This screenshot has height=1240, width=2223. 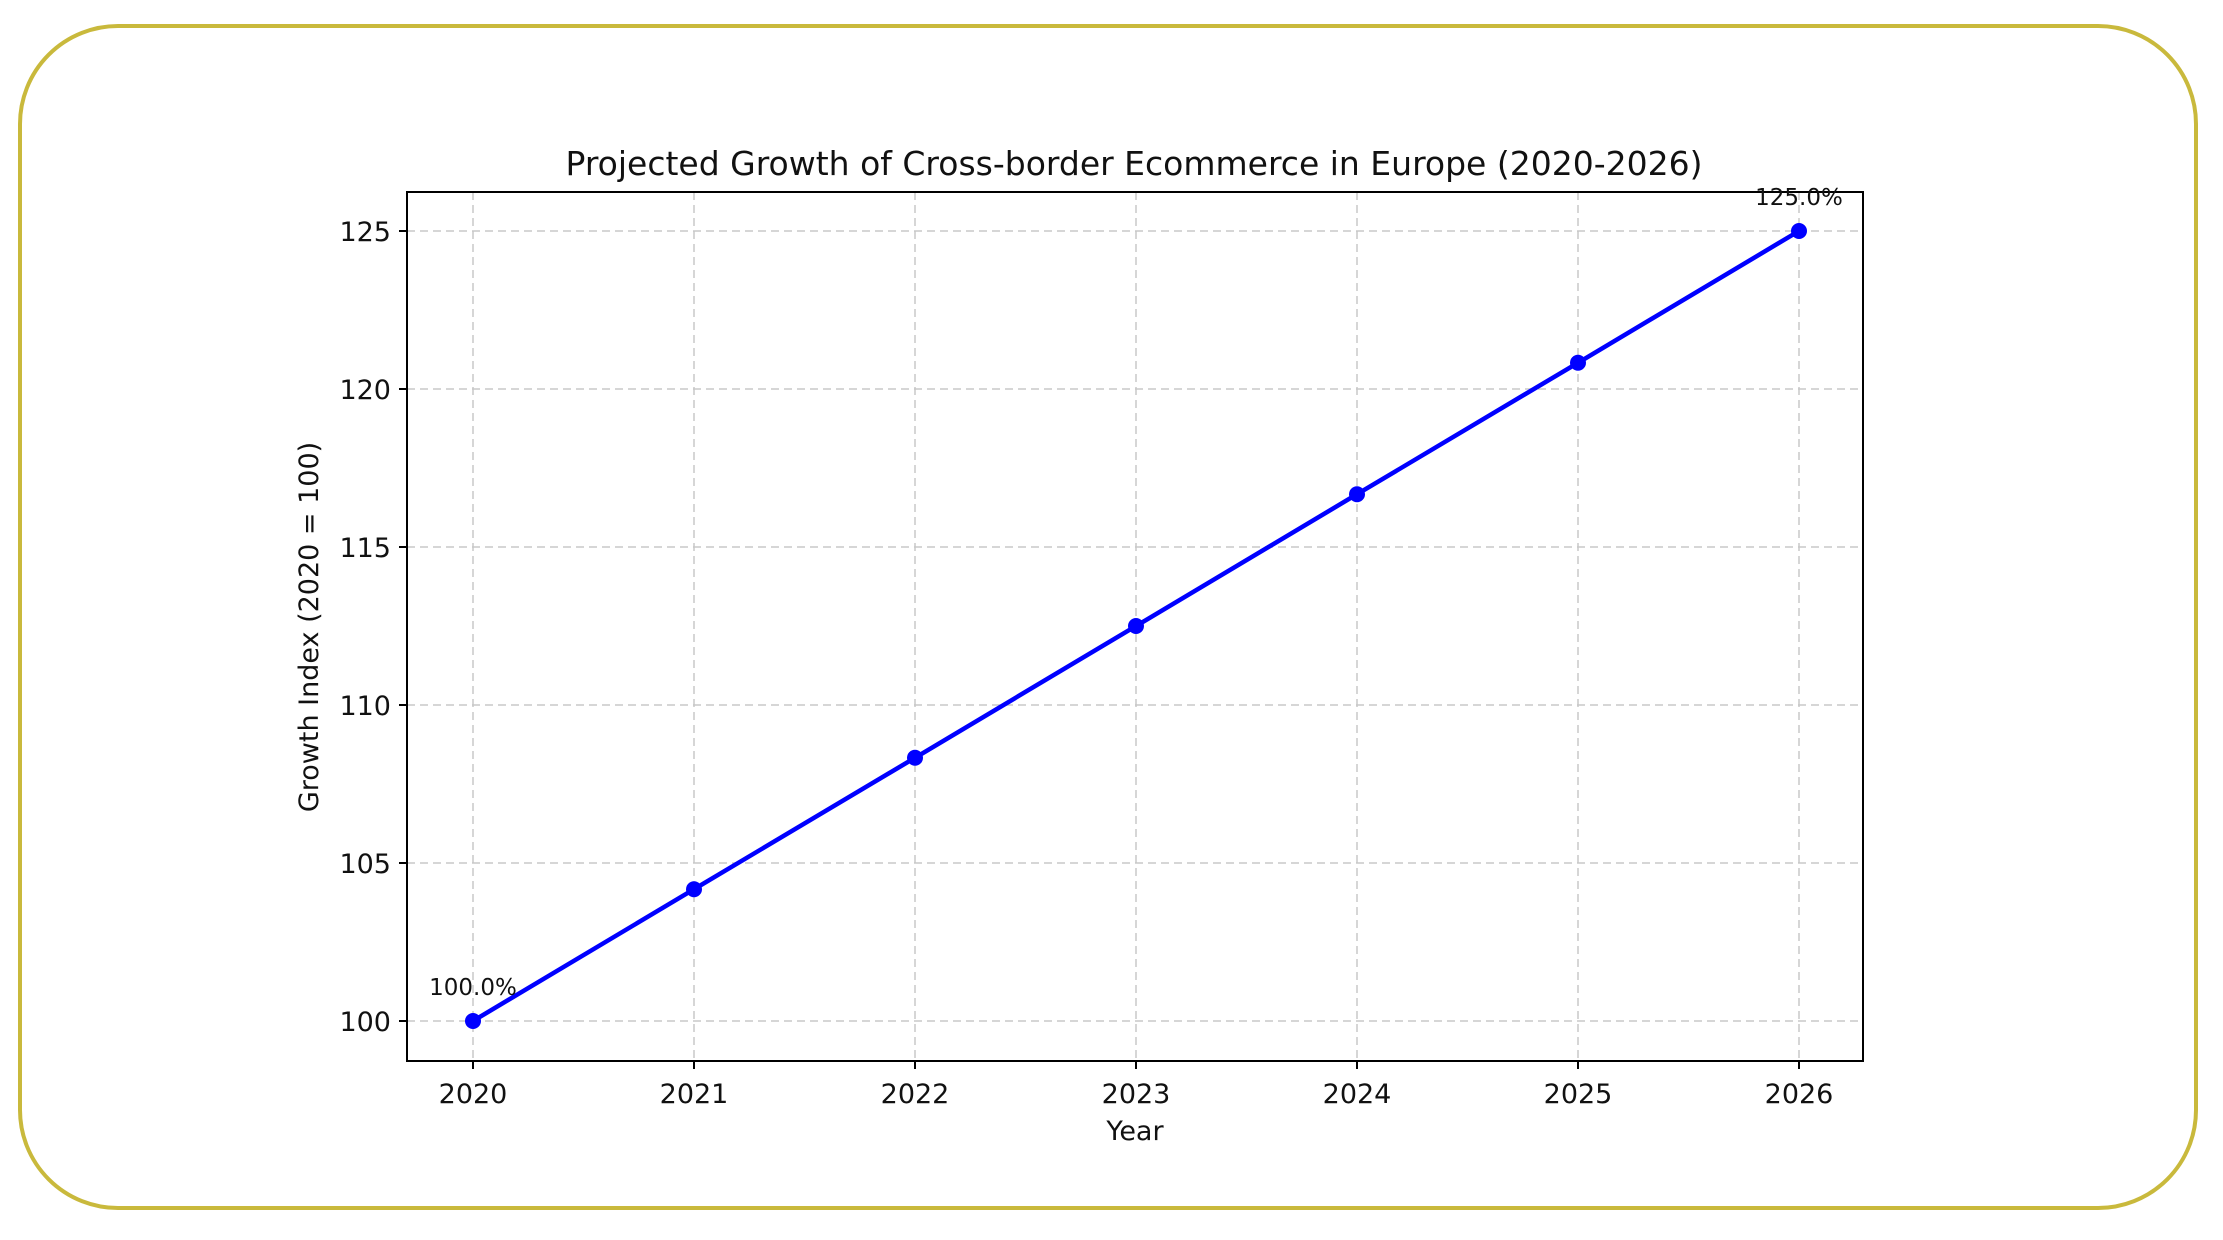 What do you see at coordinates (1357, 1094) in the screenshot?
I see `x-tick-label: 2024` at bounding box center [1357, 1094].